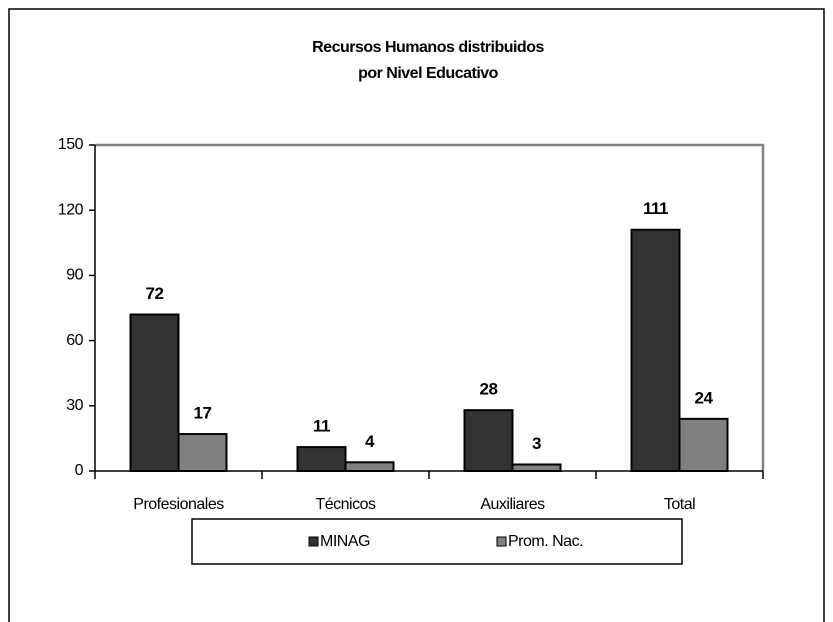  I want to click on chart-title: por Nivel Educativo, so click(428, 73).